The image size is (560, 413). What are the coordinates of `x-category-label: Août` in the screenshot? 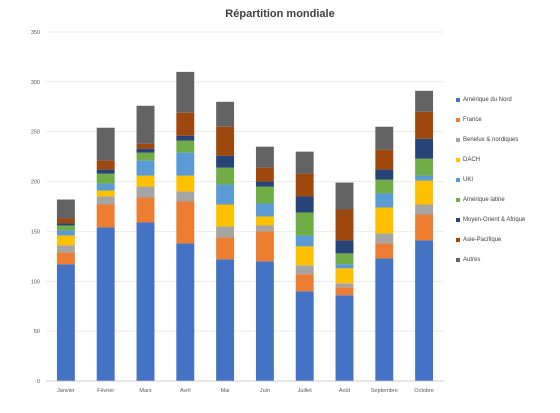 It's located at (345, 391).